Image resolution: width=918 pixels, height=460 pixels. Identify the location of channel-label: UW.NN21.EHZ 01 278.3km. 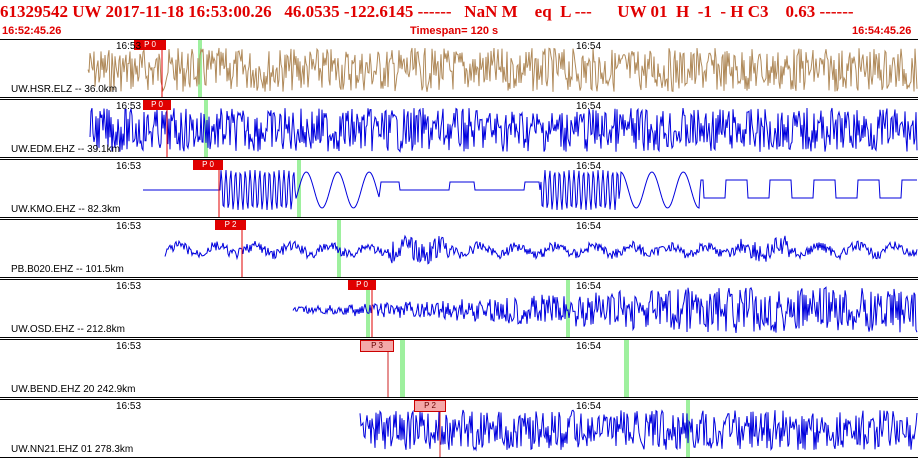
(72, 449).